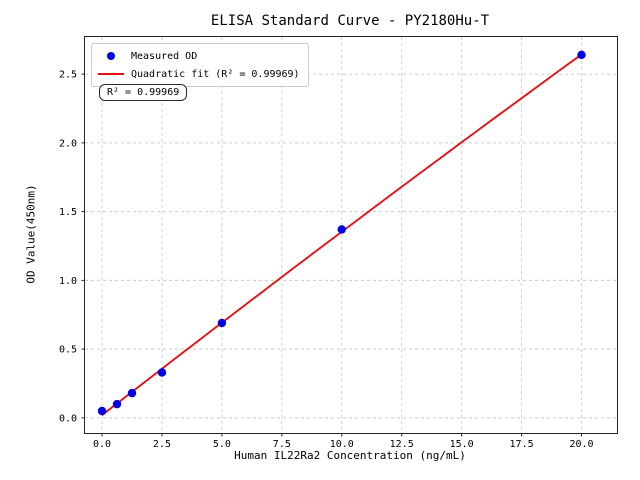  I want to click on y-tick-label: 2.5, so click(68, 75).